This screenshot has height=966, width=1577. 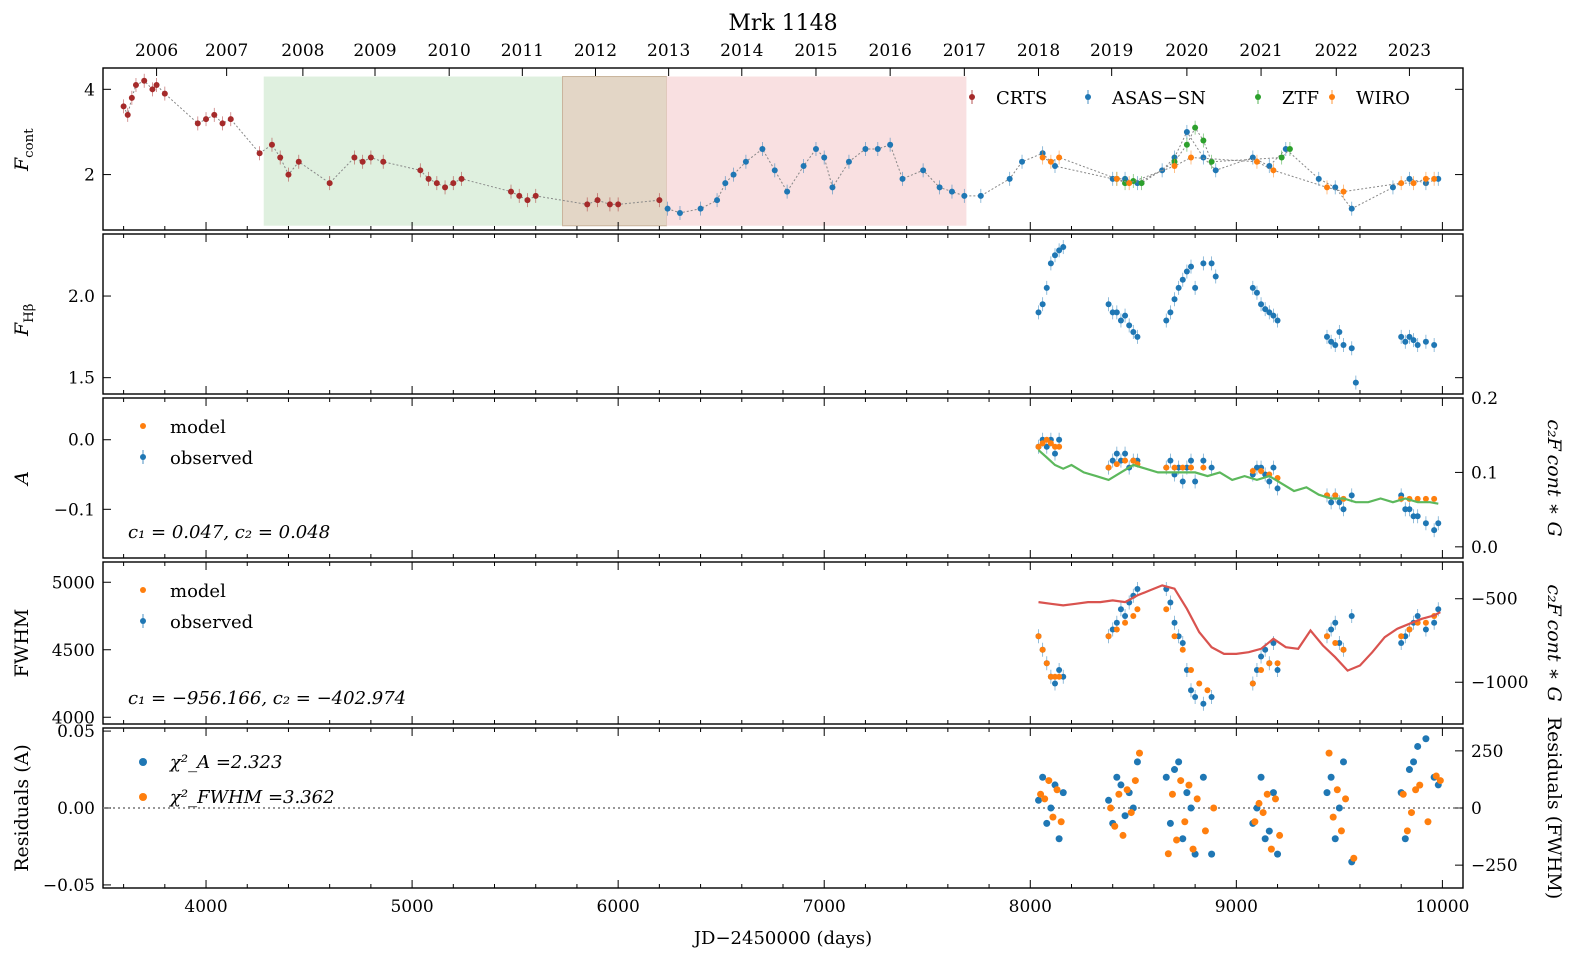 I want to click on y-tick-label: 4000, so click(x=73, y=718).